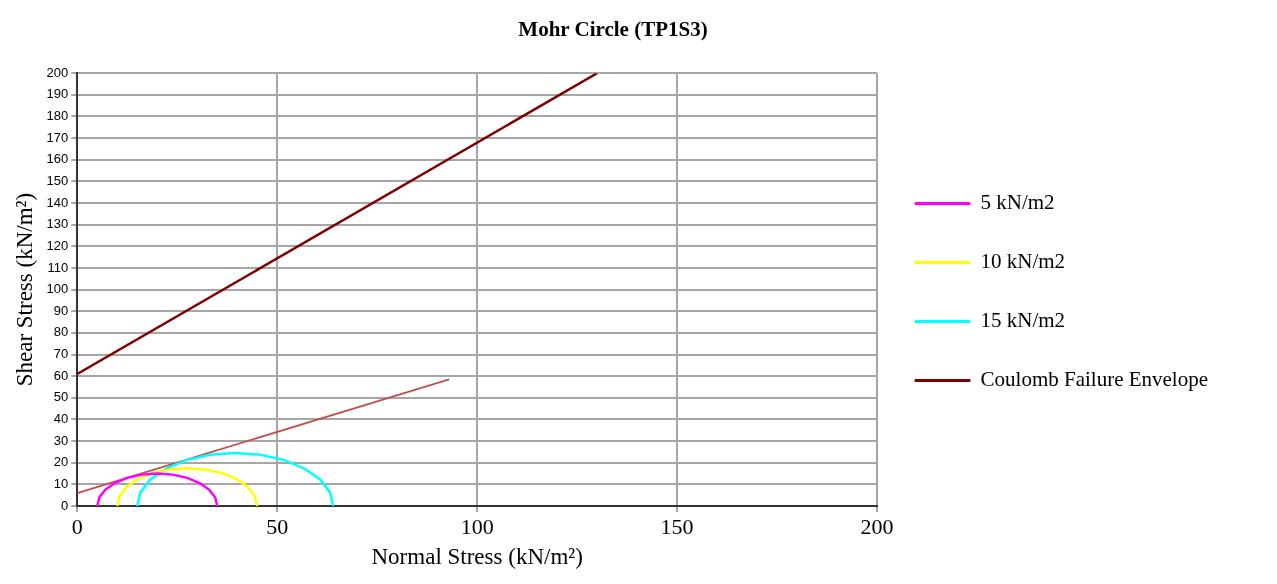 The height and width of the screenshot is (584, 1277). What do you see at coordinates (1023, 320) in the screenshot?
I see `legend-label: 15 kN/m2` at bounding box center [1023, 320].